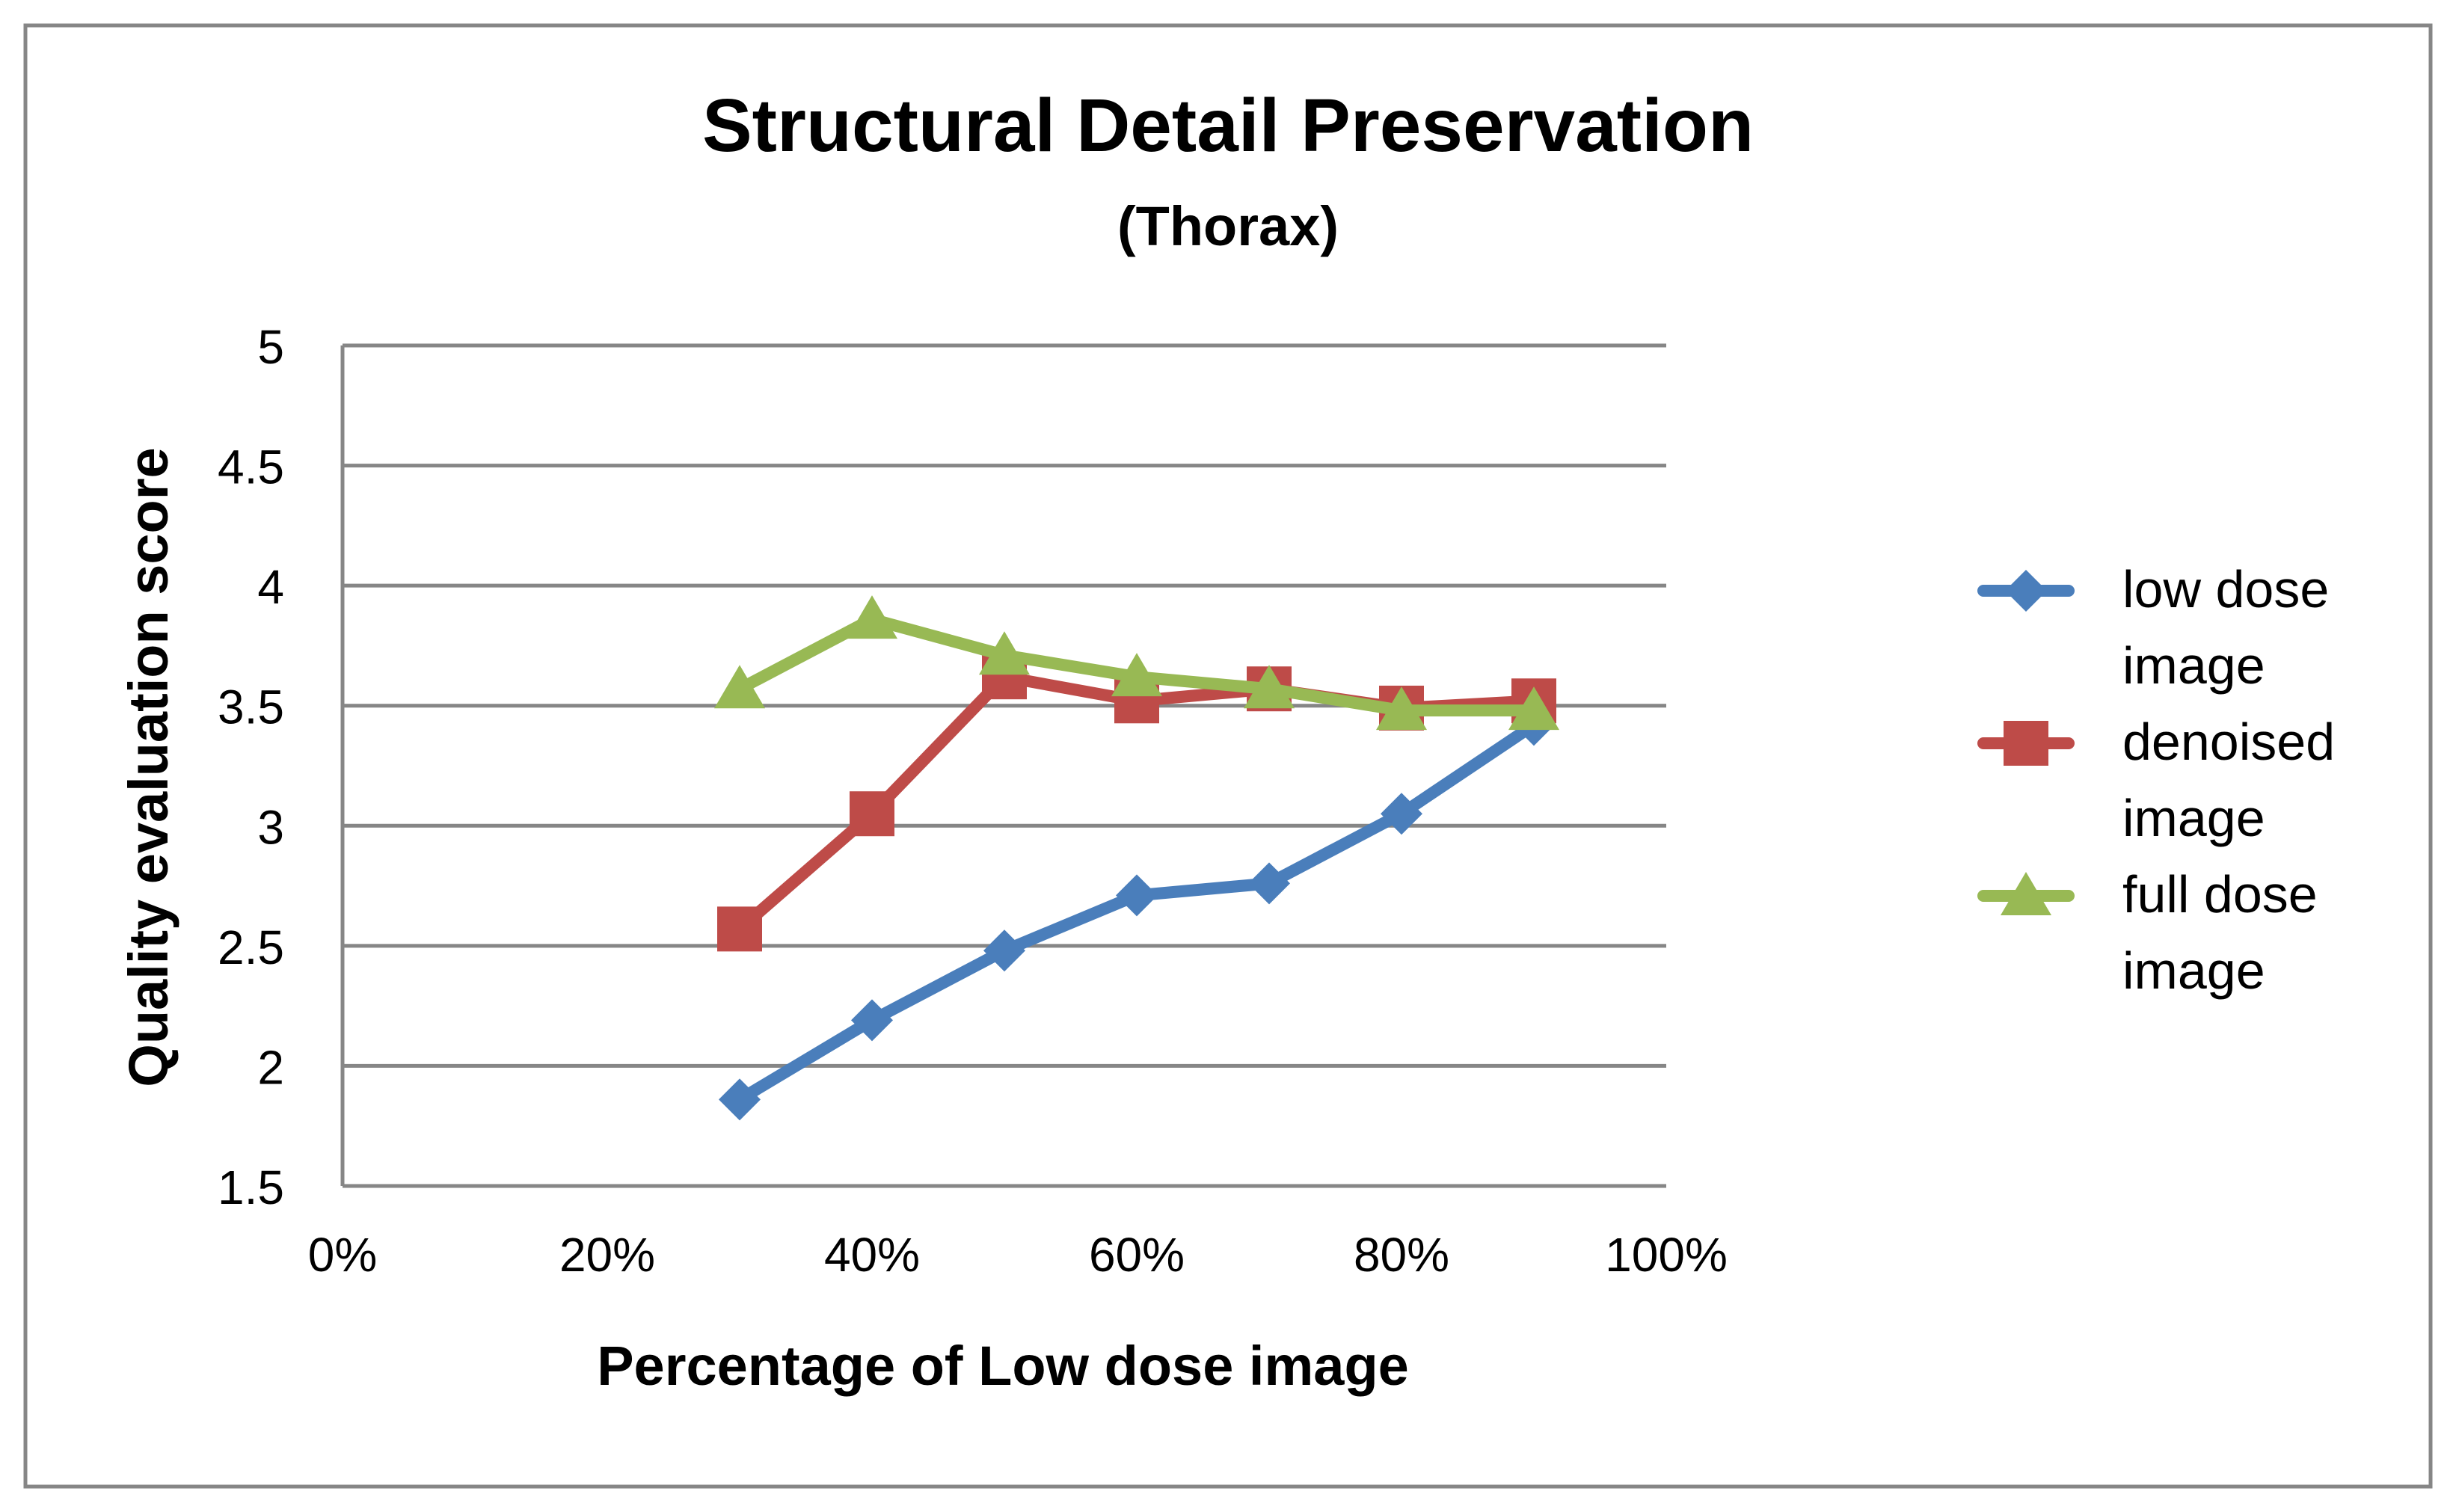 Image resolution: width=2456 pixels, height=1512 pixels. I want to click on x-axis-label: Percentage of Low dose image, so click(1003, 1366).